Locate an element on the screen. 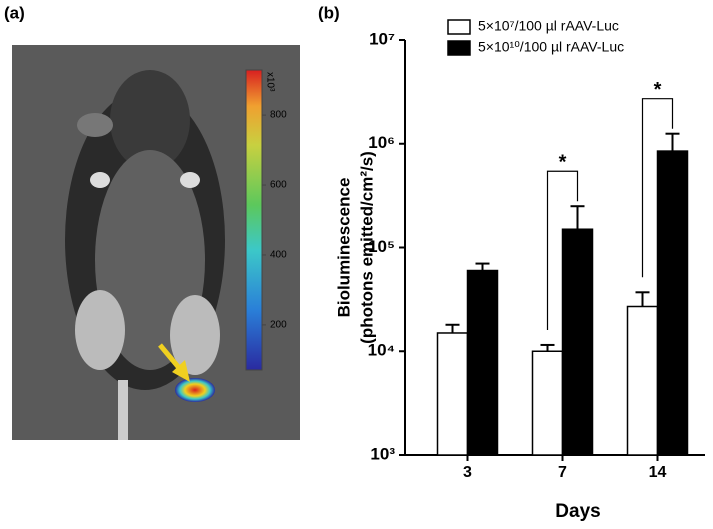 The height and width of the screenshot is (529, 713). colorbar-unit: x10³ is located at coordinates (269, 82).